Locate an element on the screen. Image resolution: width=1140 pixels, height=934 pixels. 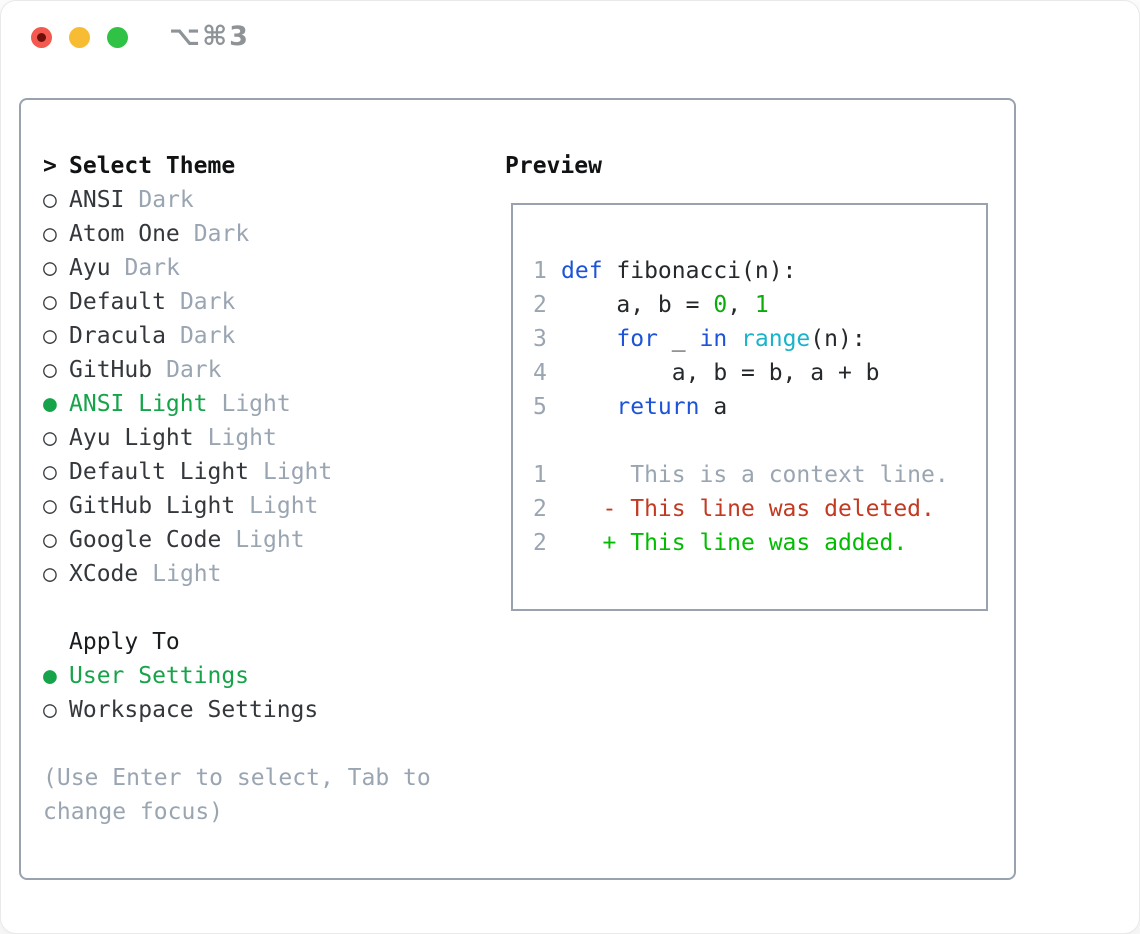
blank-line is located at coordinates (759, 441).